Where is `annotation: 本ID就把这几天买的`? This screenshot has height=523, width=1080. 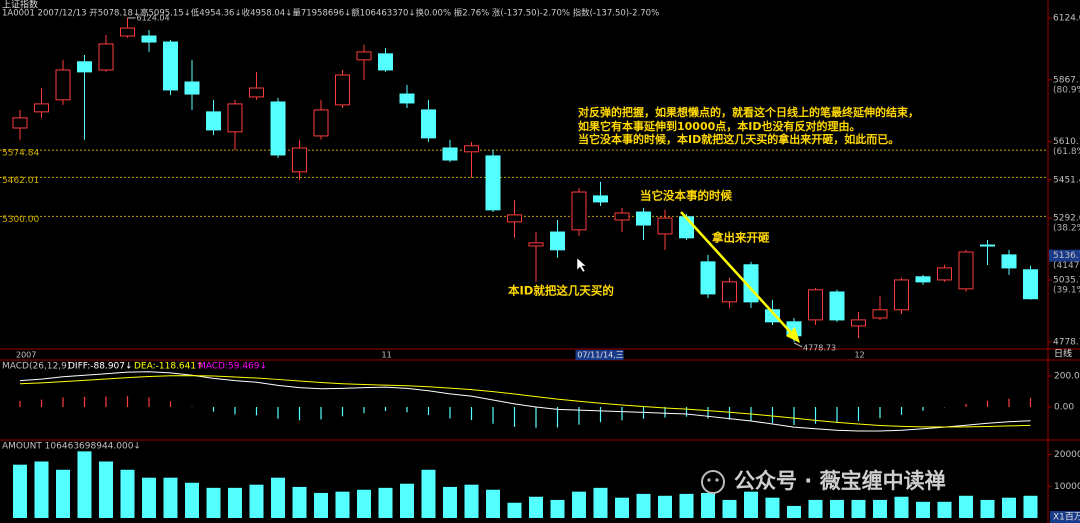 annotation: 本ID就把这几天买的 is located at coordinates (561, 291).